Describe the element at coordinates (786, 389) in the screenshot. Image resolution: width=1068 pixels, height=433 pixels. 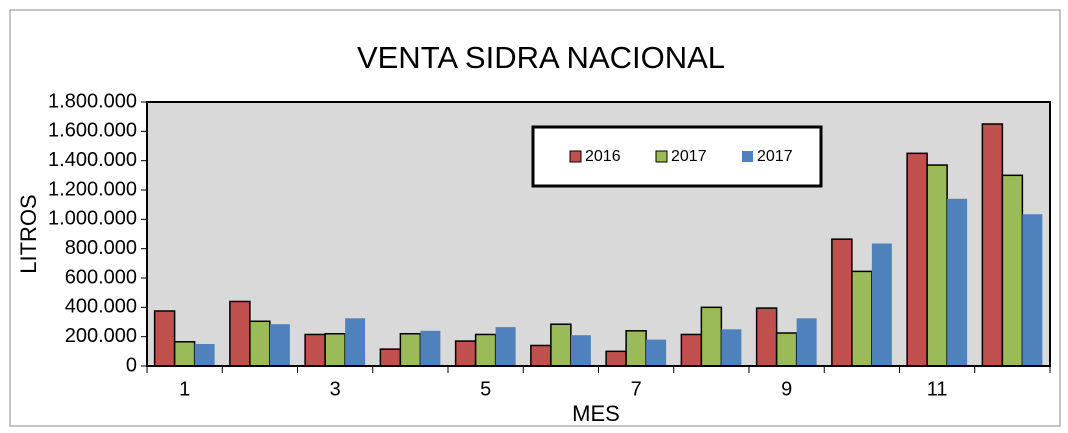
I see `x-tick-label: 9` at that location.